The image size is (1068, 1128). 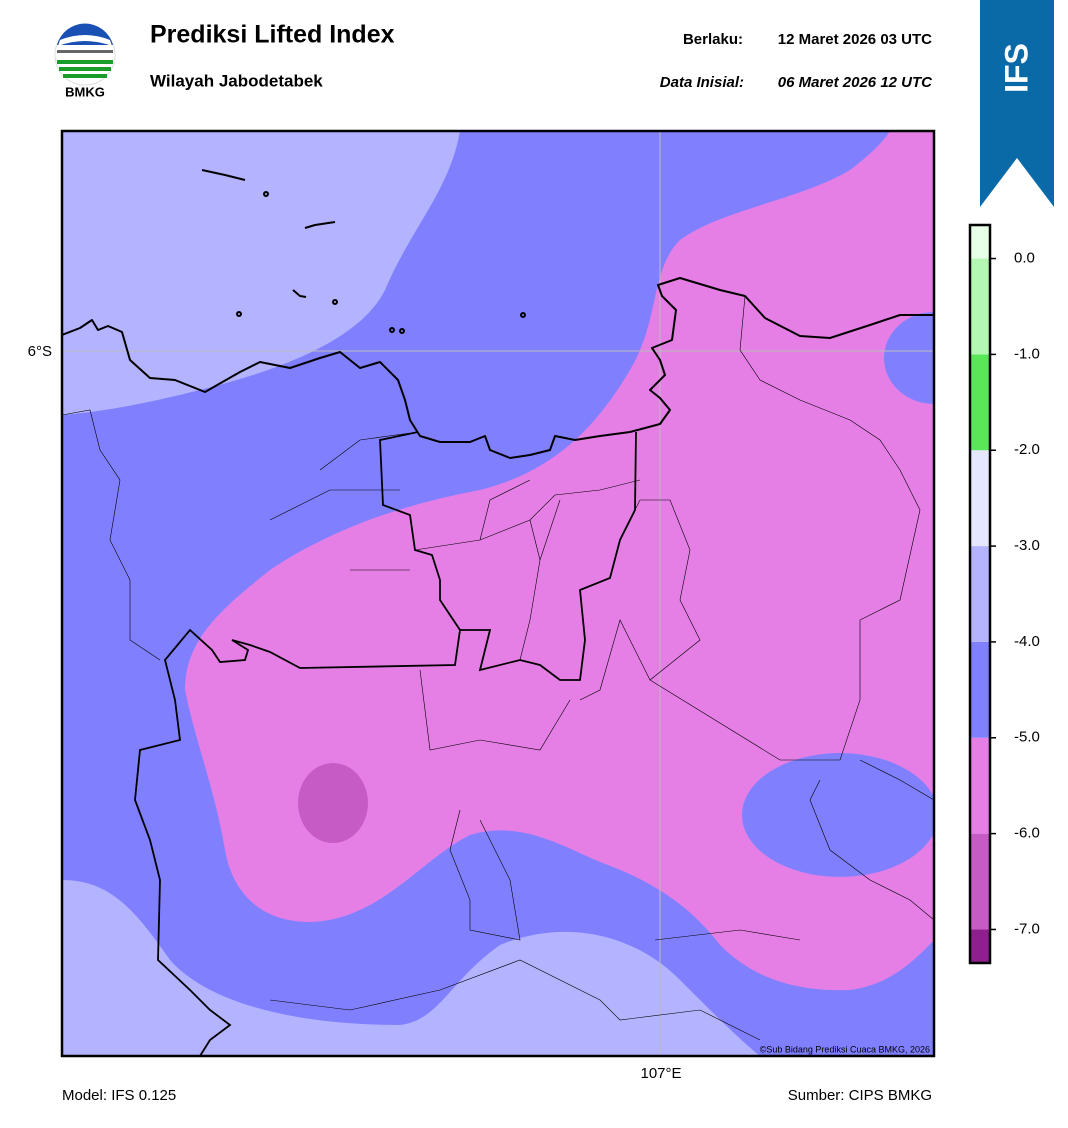 I want to click on colorbar-tick-label: -5.0, so click(x=1027, y=737).